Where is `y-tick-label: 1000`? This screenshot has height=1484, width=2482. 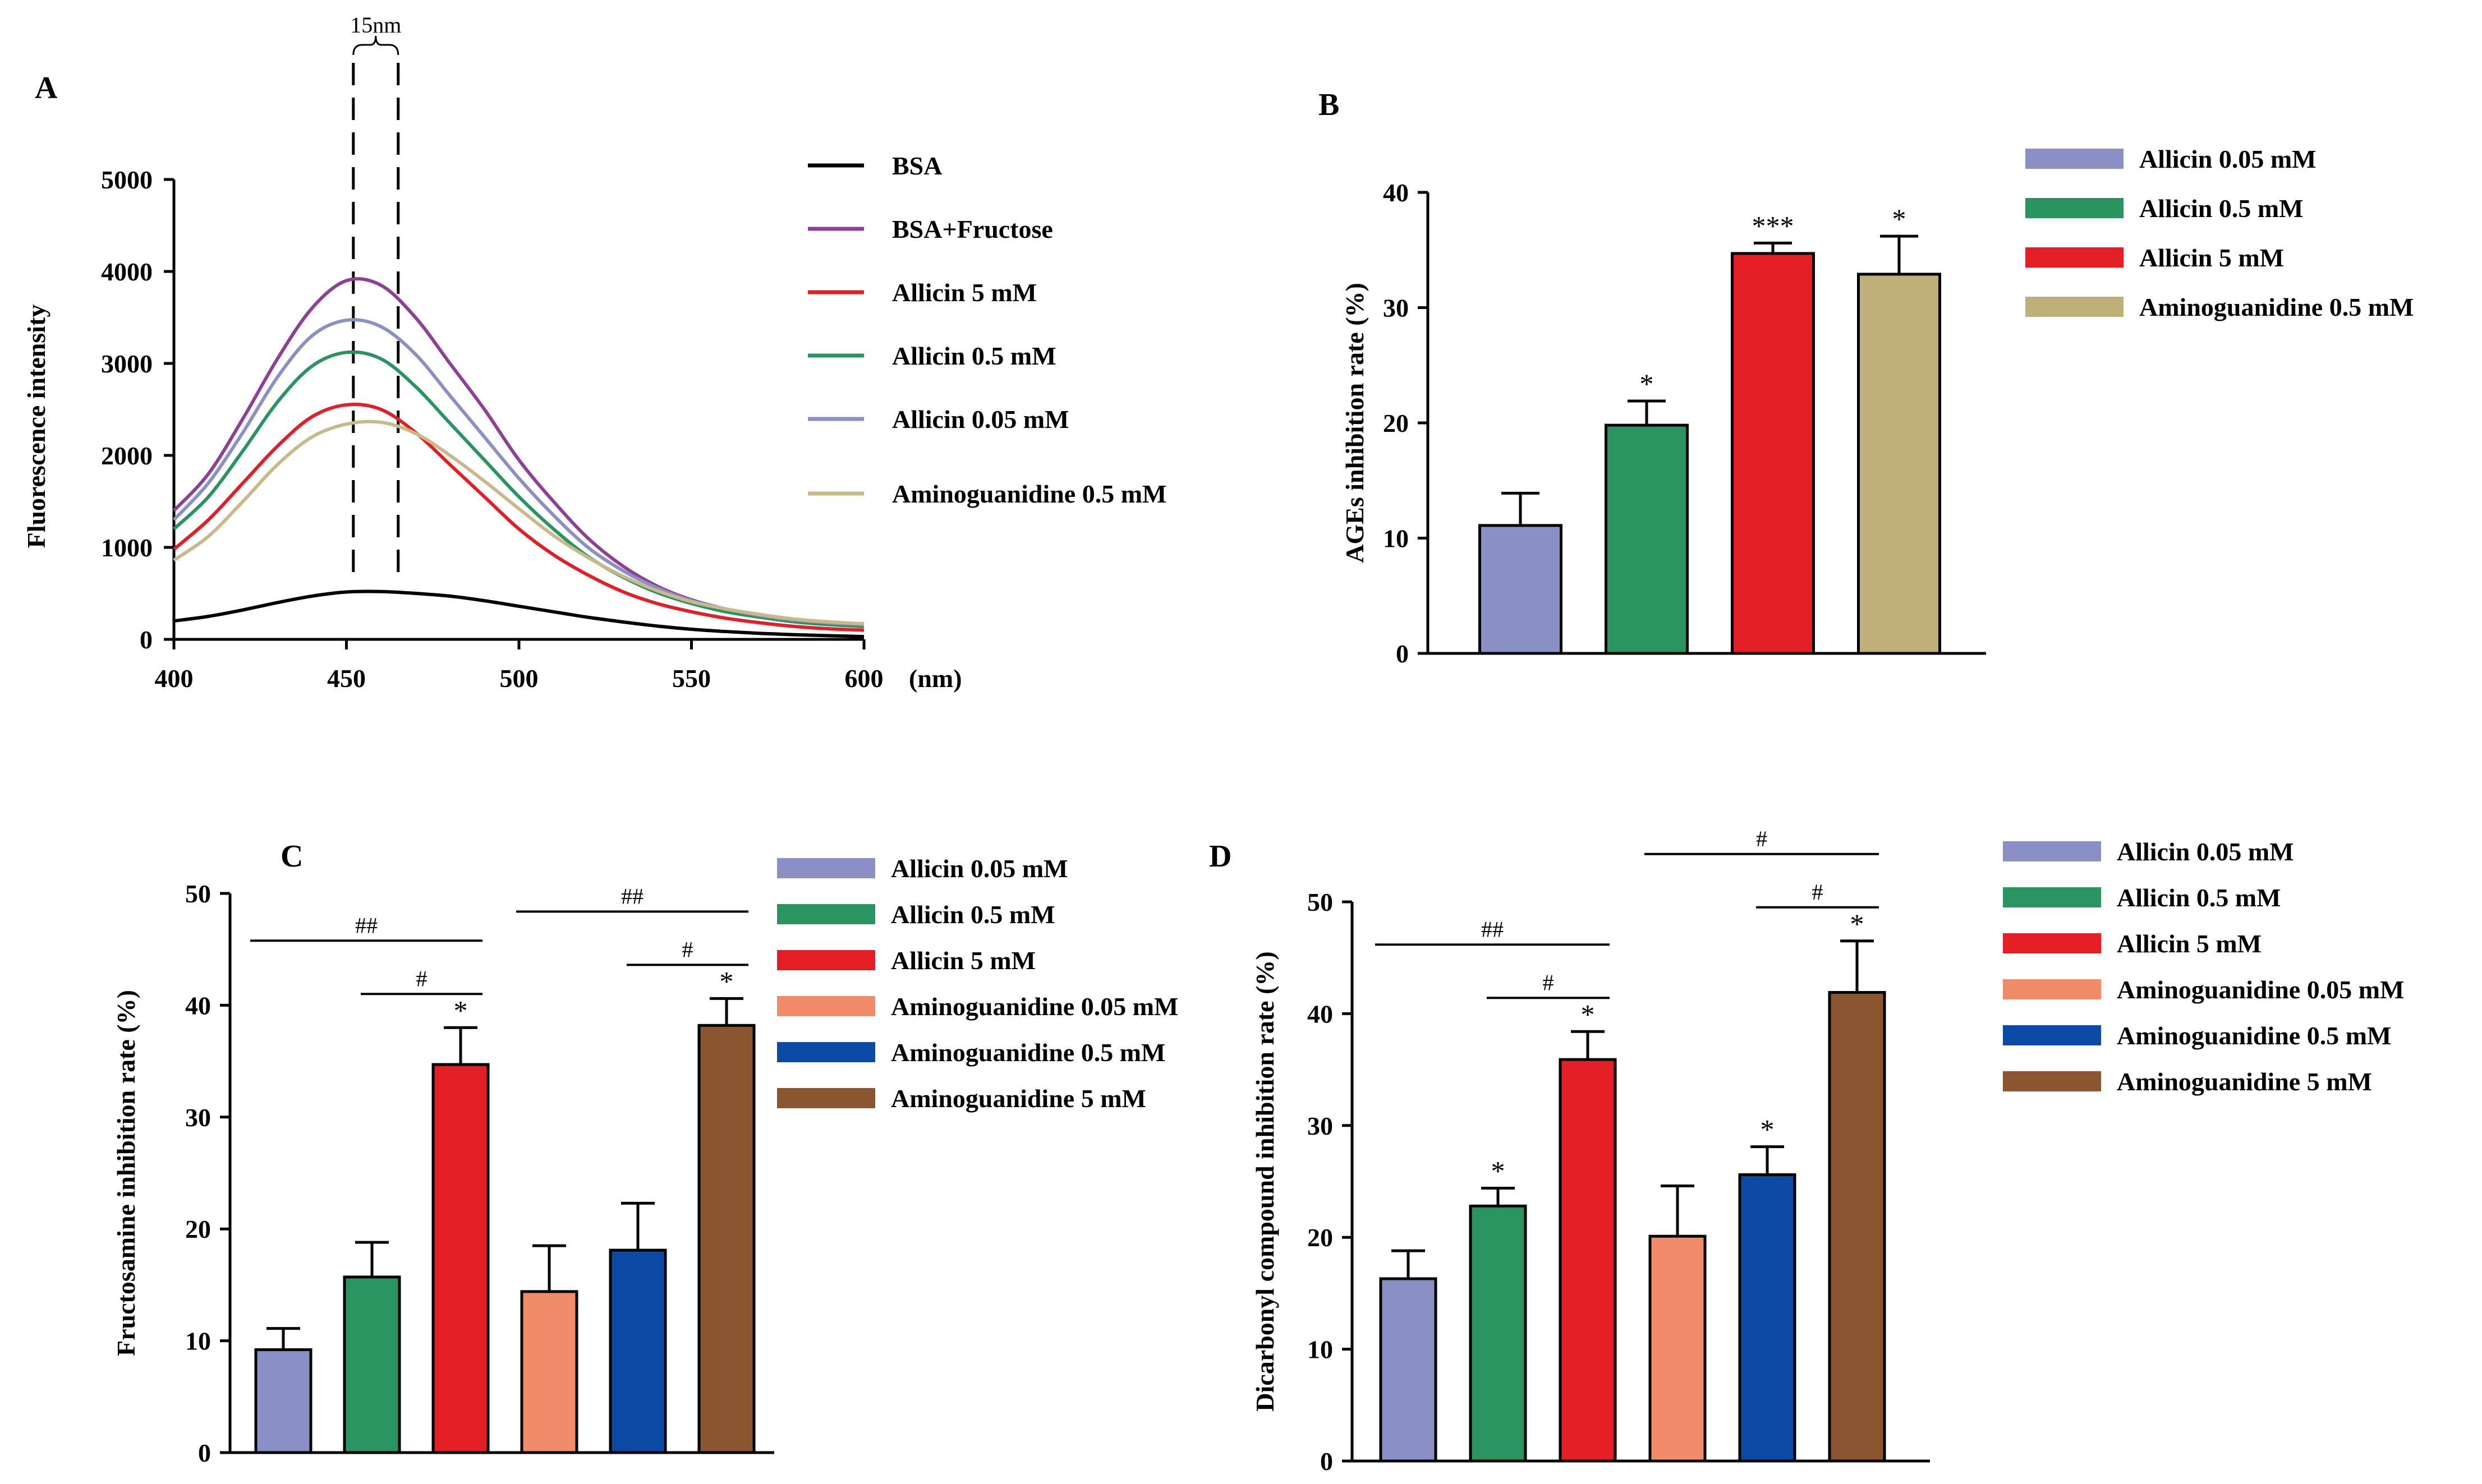 y-tick-label: 1000 is located at coordinates (127, 547).